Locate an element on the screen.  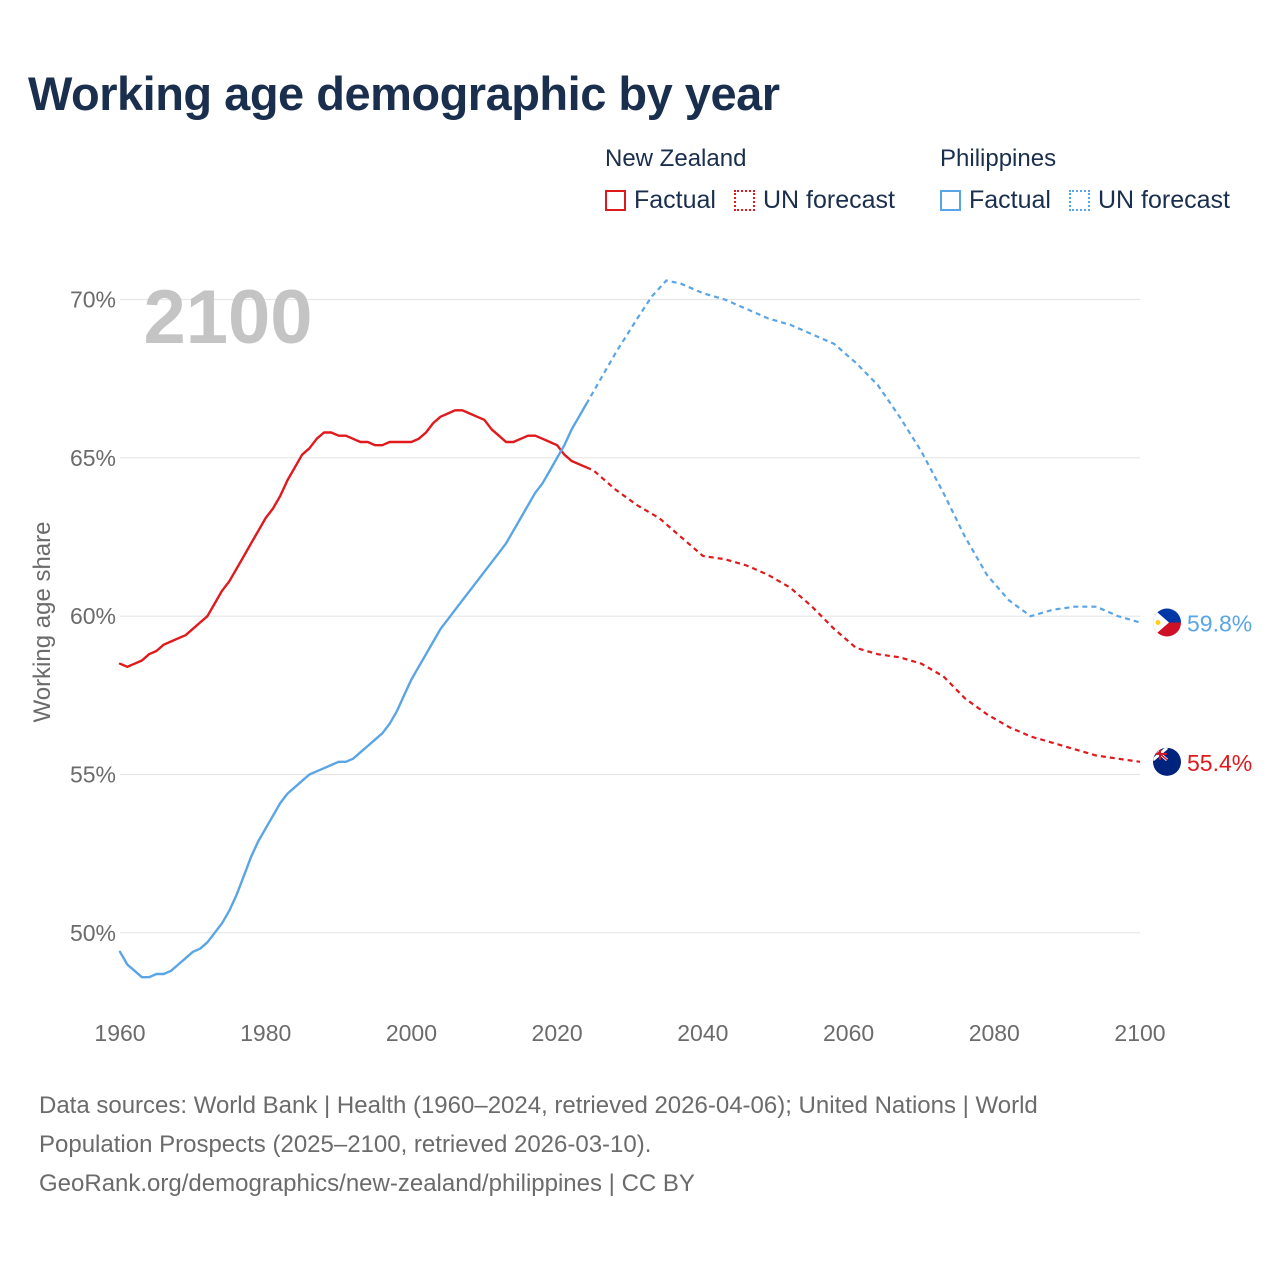
end-value-label: 55.4% is located at coordinates (1219, 763).